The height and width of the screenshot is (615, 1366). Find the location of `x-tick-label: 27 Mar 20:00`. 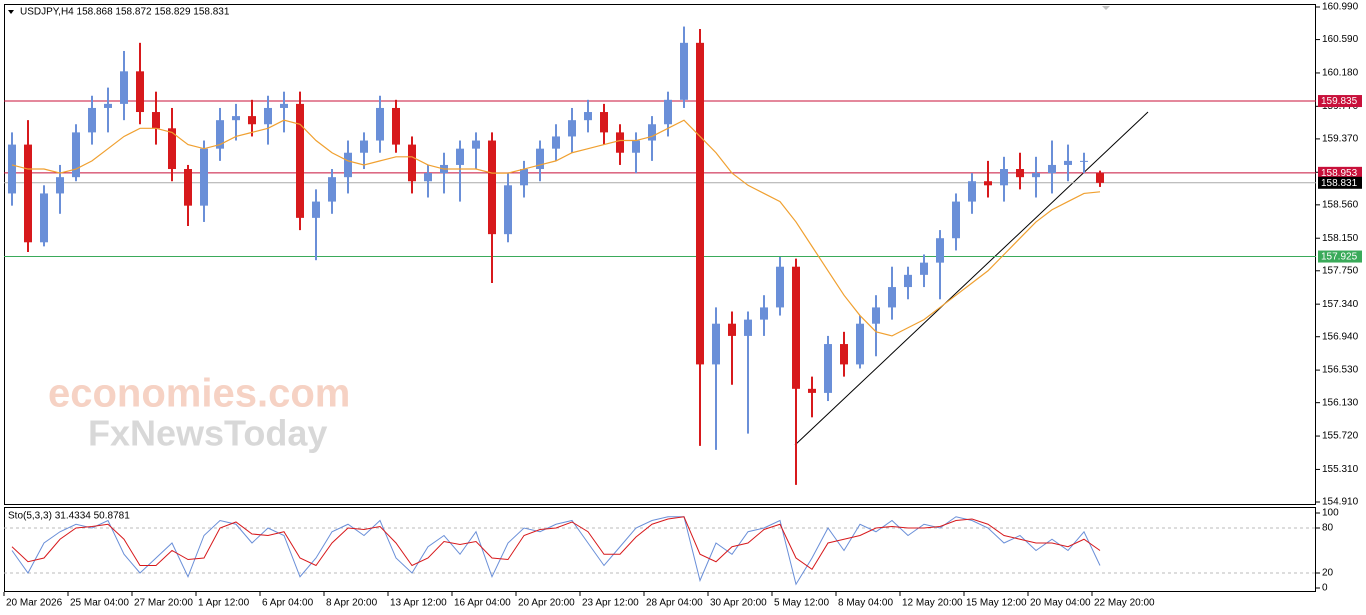

x-tick-label: 27 Mar 20:00 is located at coordinates (163, 603).